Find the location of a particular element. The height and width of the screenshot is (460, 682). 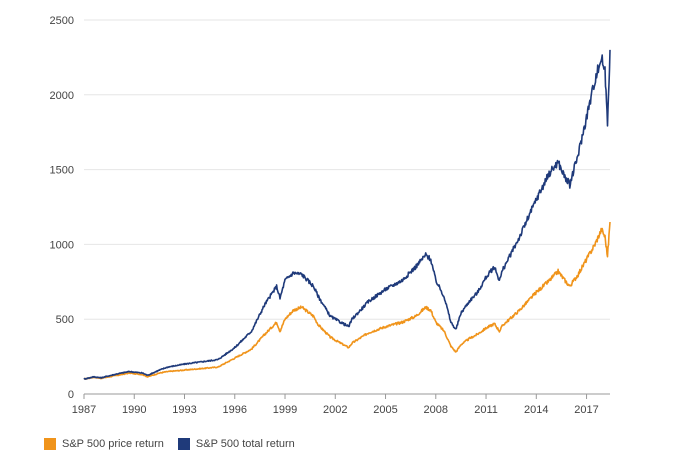

y-tick-label: 1500 is located at coordinates (62, 171).